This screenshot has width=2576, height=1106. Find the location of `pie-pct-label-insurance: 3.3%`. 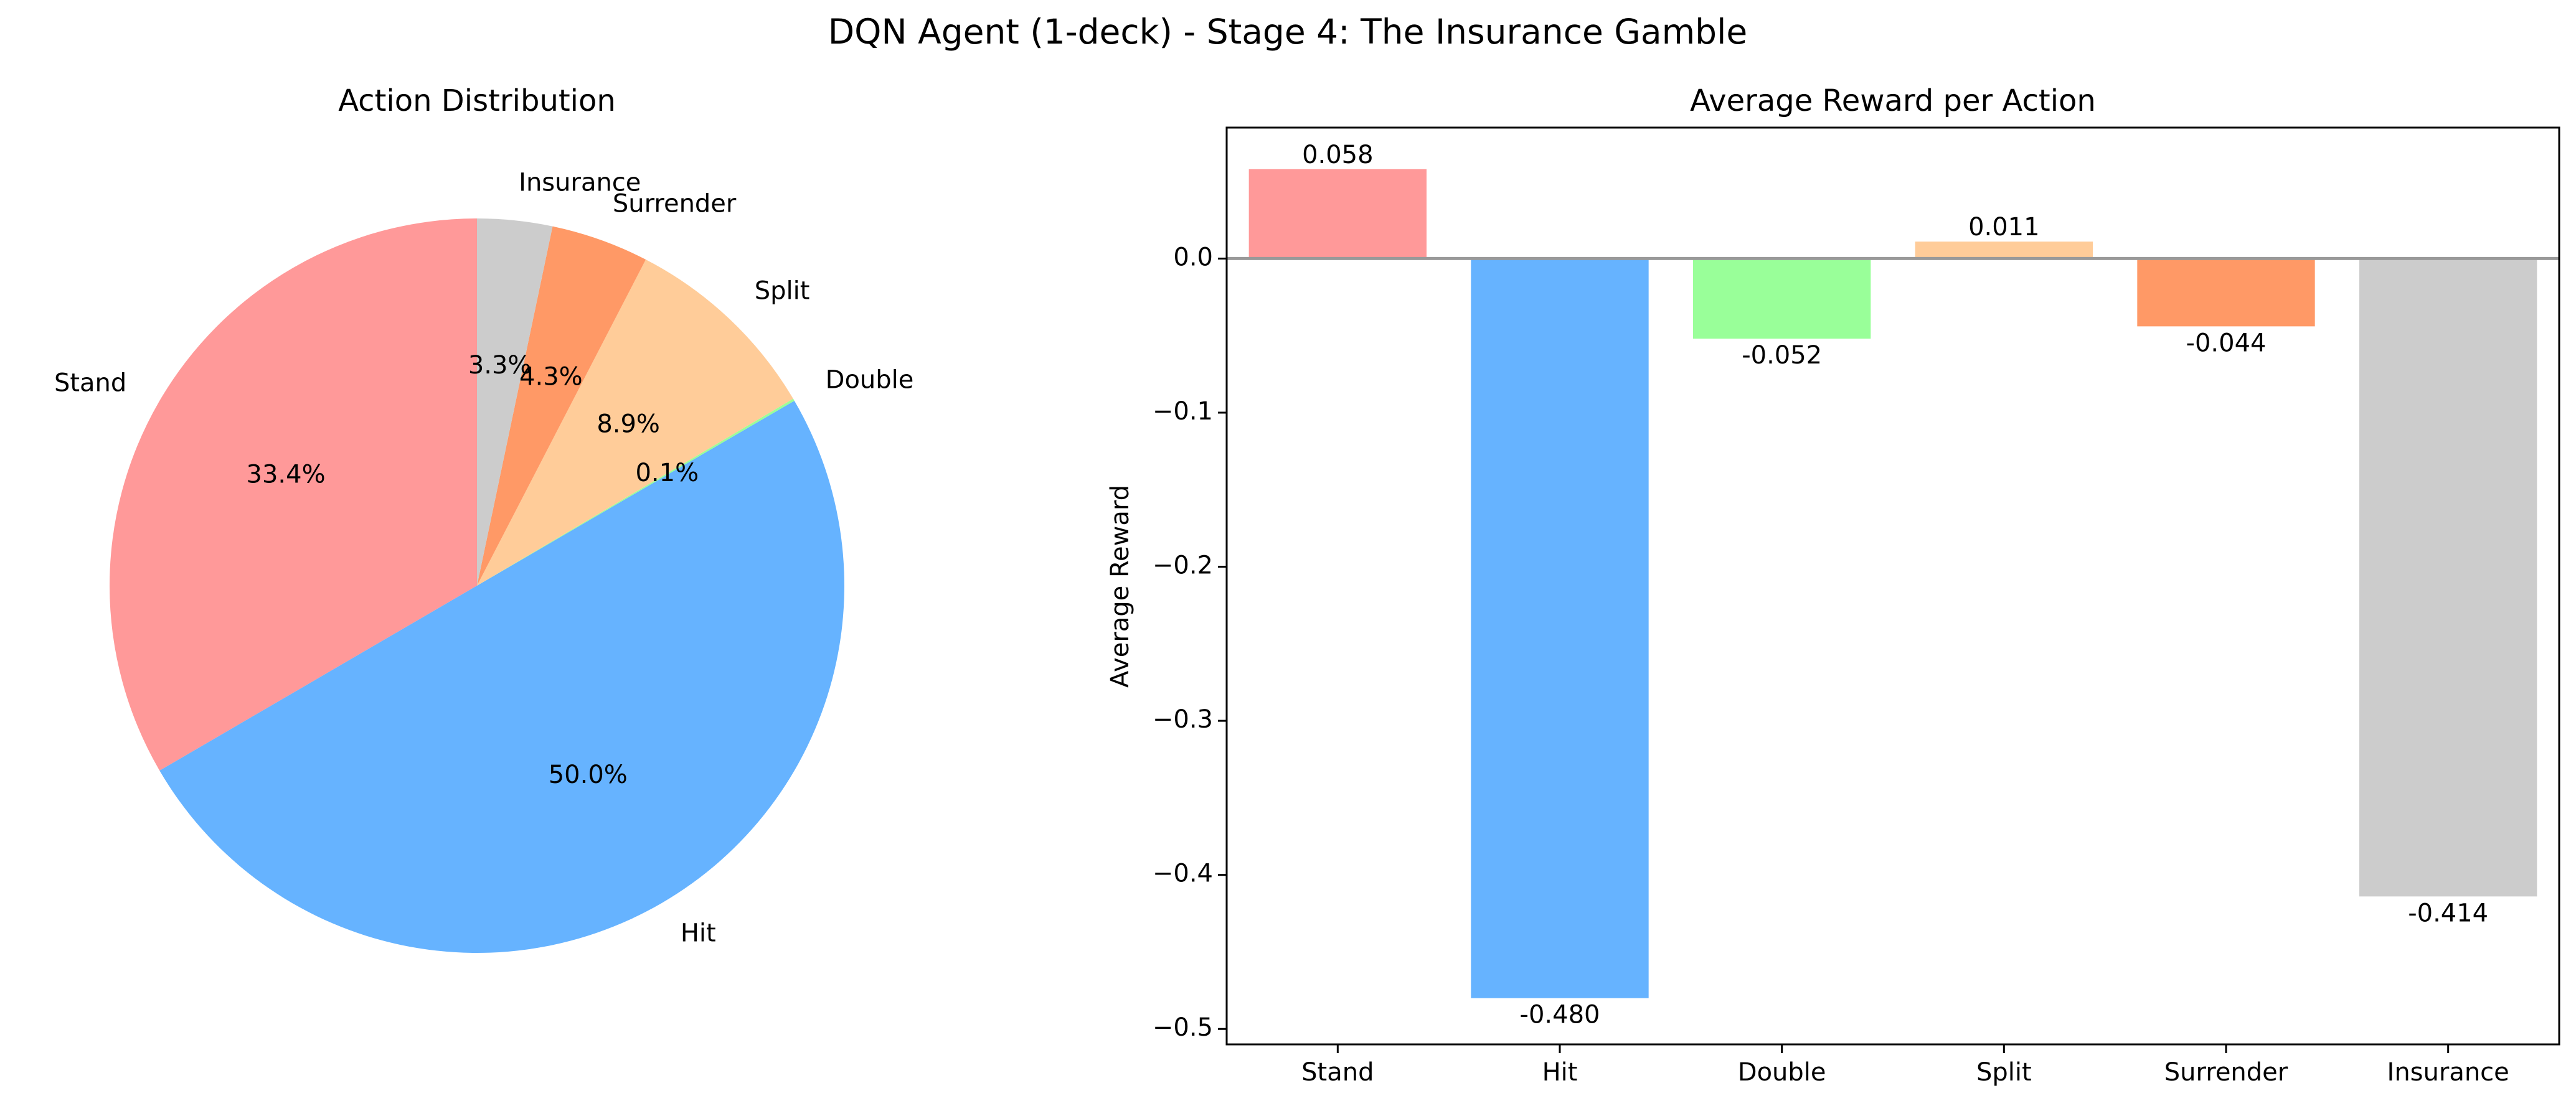

pie-pct-label-insurance: 3.3% is located at coordinates (500, 366).